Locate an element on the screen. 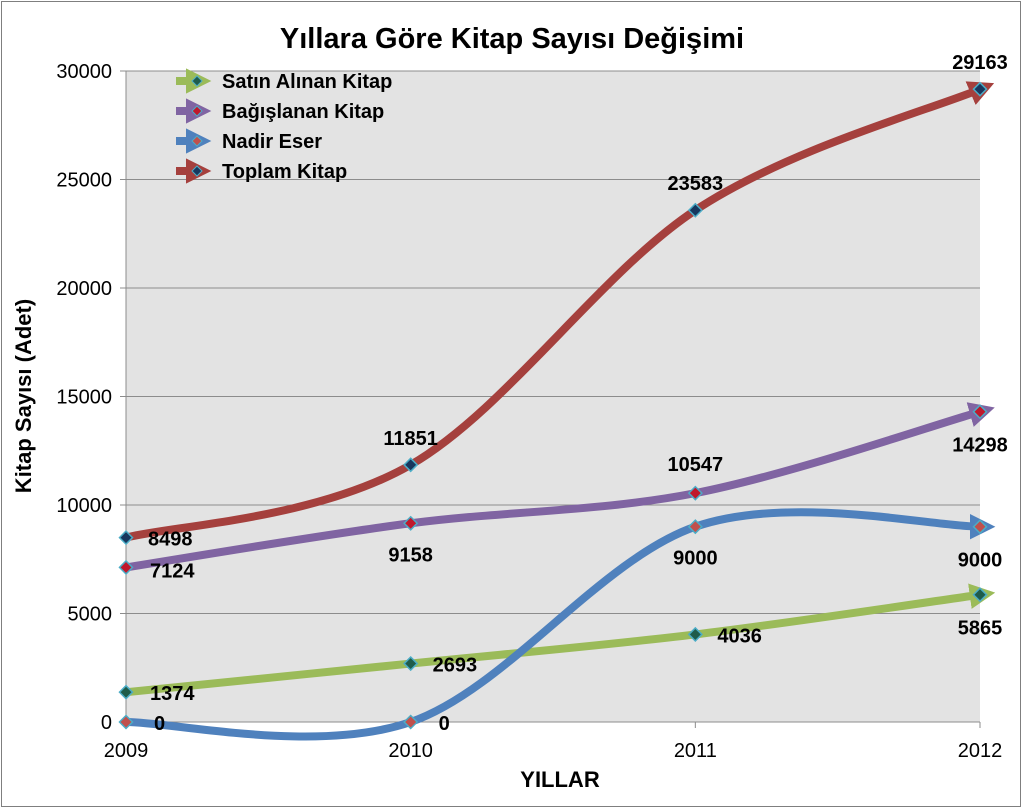 This screenshot has width=1024, height=810. y-tick-label: 25000 is located at coordinates (84, 181).